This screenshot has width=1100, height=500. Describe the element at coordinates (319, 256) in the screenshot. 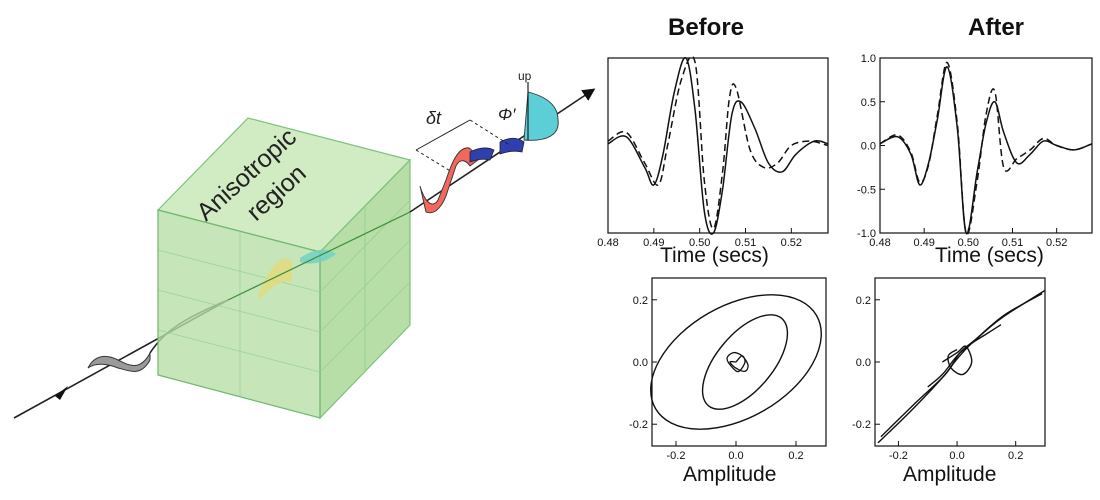

I see `ray-inside` at that location.